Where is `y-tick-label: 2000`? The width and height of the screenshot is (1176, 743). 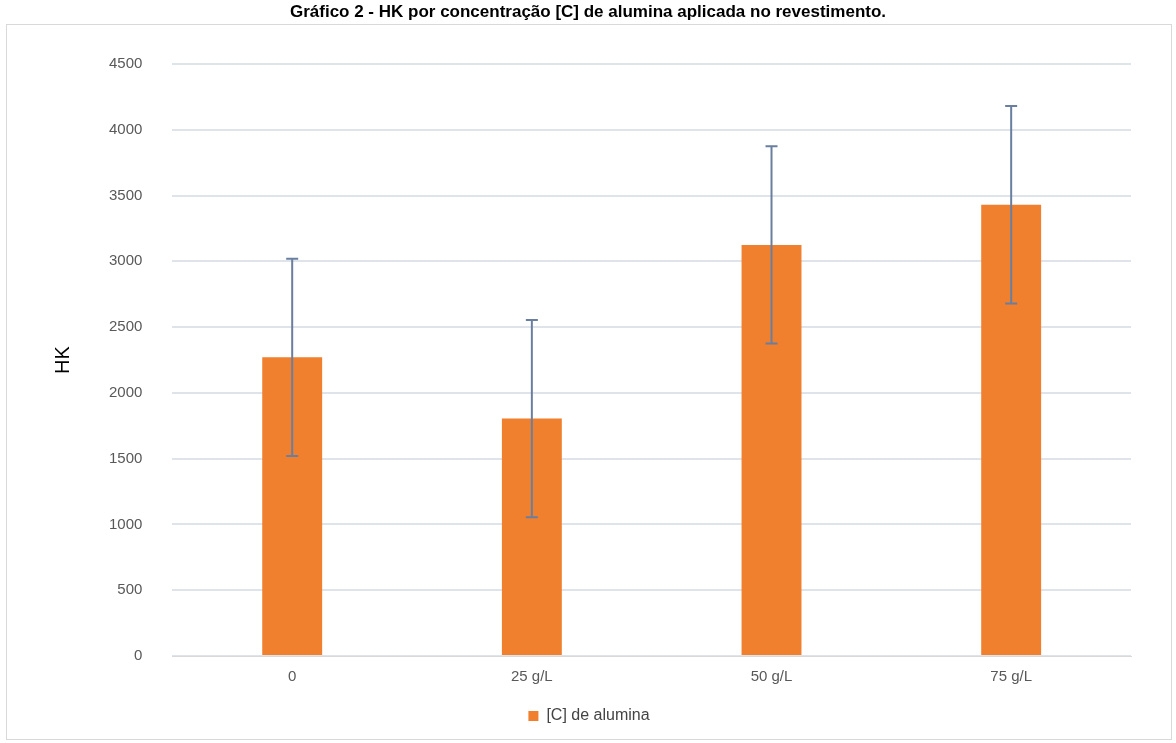 y-tick-label: 2000 is located at coordinates (125, 392).